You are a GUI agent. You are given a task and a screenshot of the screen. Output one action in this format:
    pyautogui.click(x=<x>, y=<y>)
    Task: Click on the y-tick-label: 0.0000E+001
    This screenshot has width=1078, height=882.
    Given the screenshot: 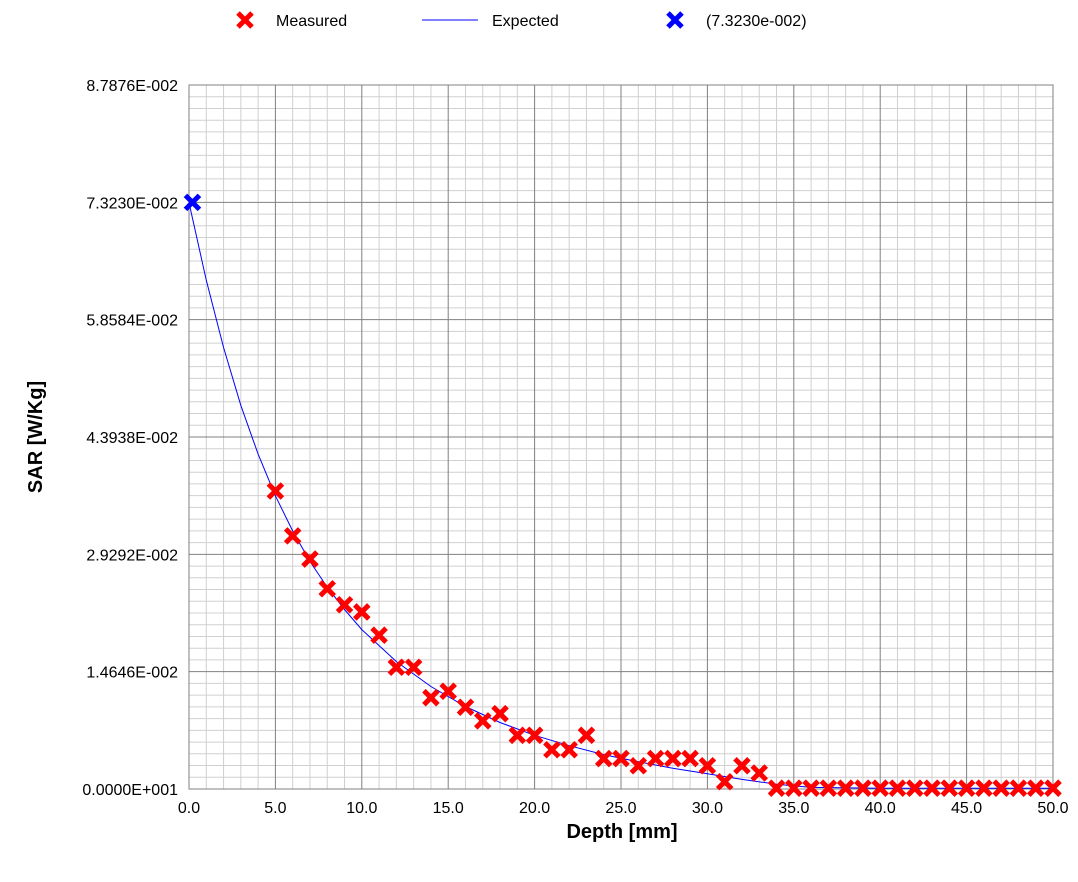 What is the action you would take?
    pyautogui.click(x=130, y=790)
    